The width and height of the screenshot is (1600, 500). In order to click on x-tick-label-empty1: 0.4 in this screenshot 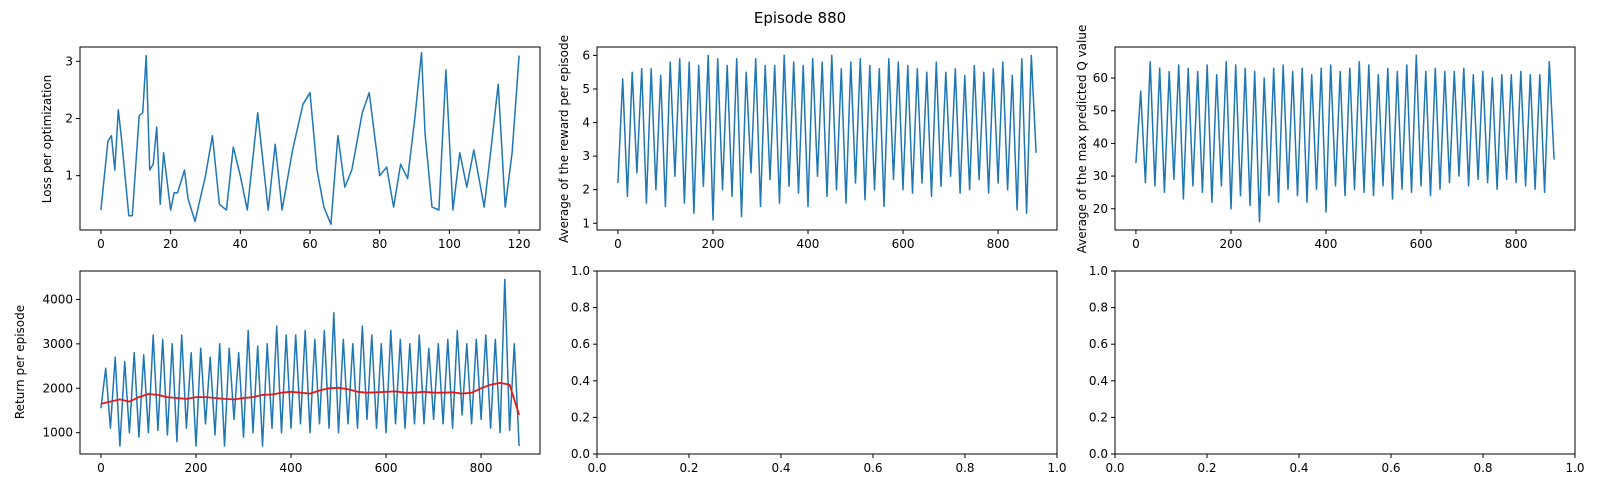, I will do `click(780, 468)`.